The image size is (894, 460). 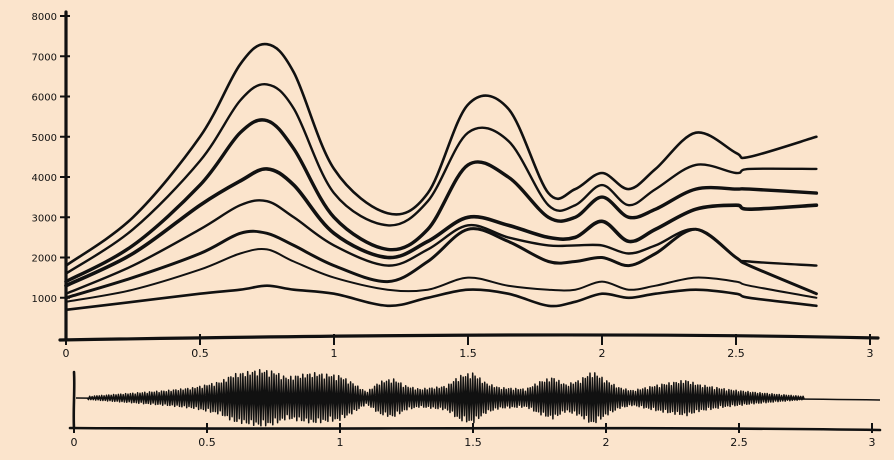 I want to click on x-tick-label: 0.5, so click(x=200, y=353).